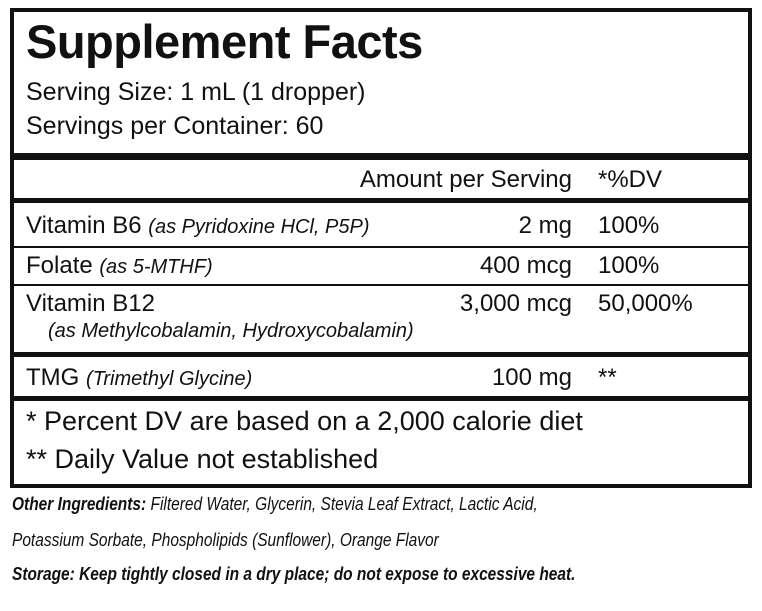  I want to click on nutrient-name: Vitamin B6 (as Pyridoxine HCl, P5P), so click(197, 226).